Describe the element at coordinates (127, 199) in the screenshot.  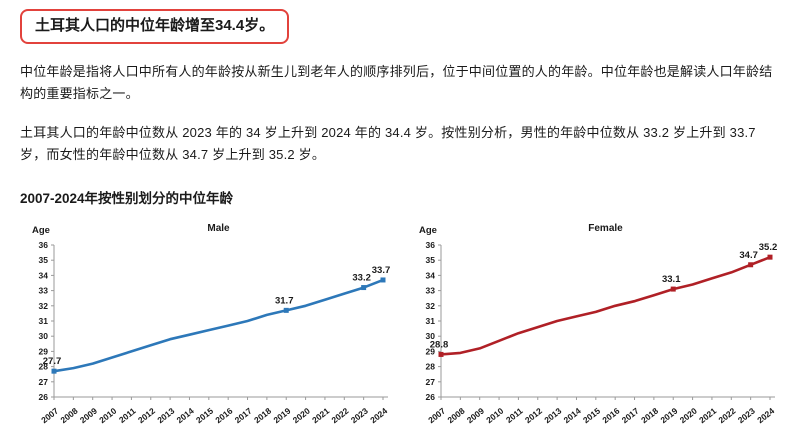
I see `section-heading: 2007-2024年按性别划分的中位年龄` at that location.